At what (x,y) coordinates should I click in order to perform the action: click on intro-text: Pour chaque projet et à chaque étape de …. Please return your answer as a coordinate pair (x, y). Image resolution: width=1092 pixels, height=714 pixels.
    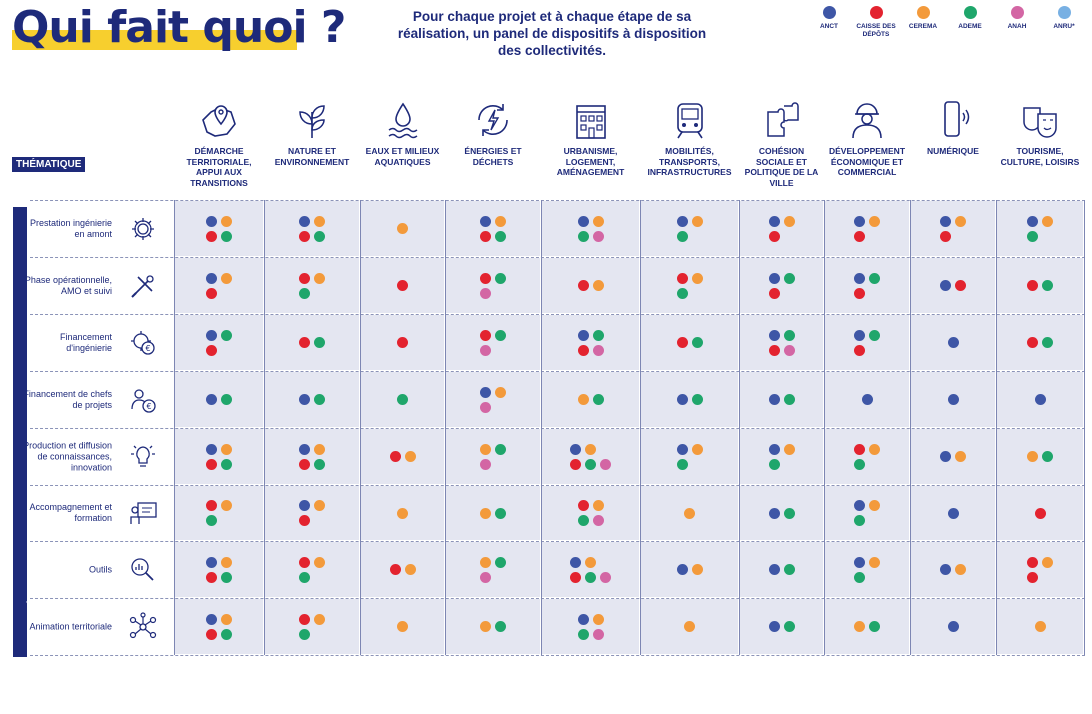
    Looking at the image, I should click on (552, 33).